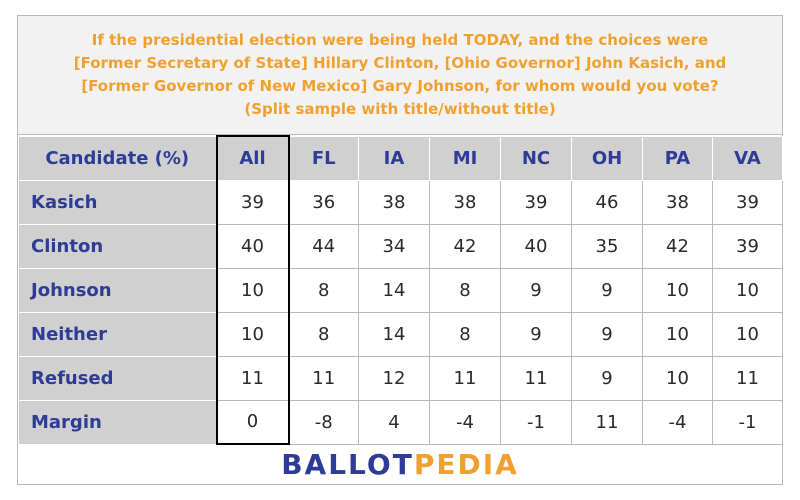  I want to click on column-header-fl: FL, so click(323, 158).